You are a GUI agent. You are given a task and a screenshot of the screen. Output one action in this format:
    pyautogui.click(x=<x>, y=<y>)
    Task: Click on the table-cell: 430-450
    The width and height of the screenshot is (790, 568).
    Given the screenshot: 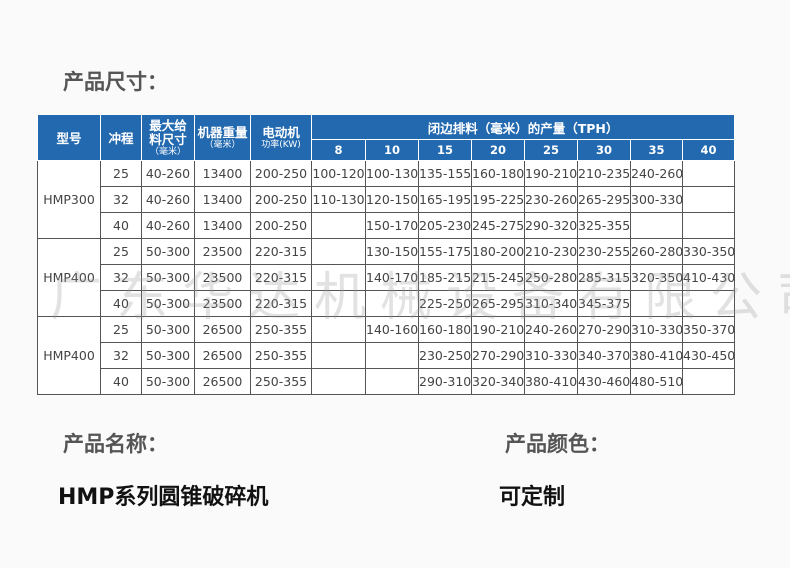 What is the action you would take?
    pyautogui.click(x=708, y=355)
    